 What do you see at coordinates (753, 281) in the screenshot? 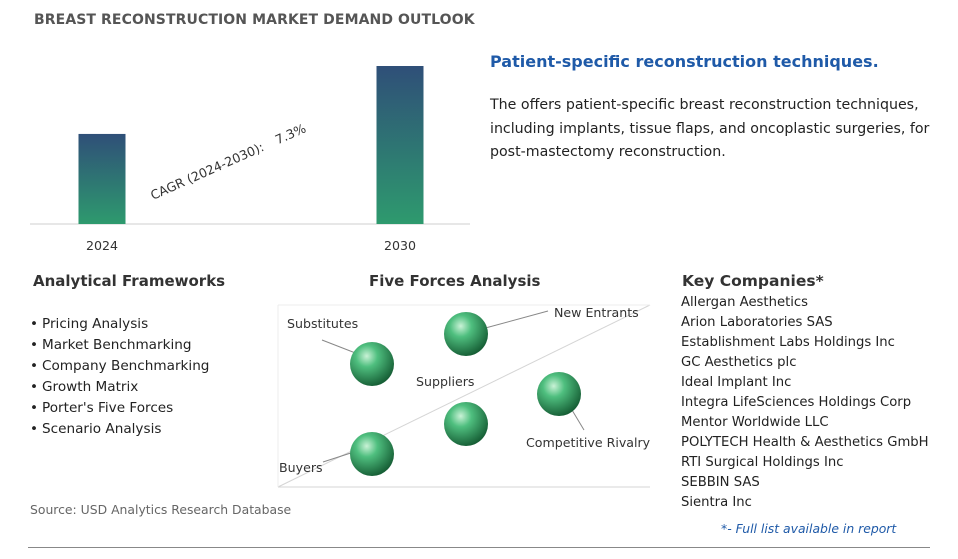
I see `key-companies-heading: Key Companies*` at bounding box center [753, 281].